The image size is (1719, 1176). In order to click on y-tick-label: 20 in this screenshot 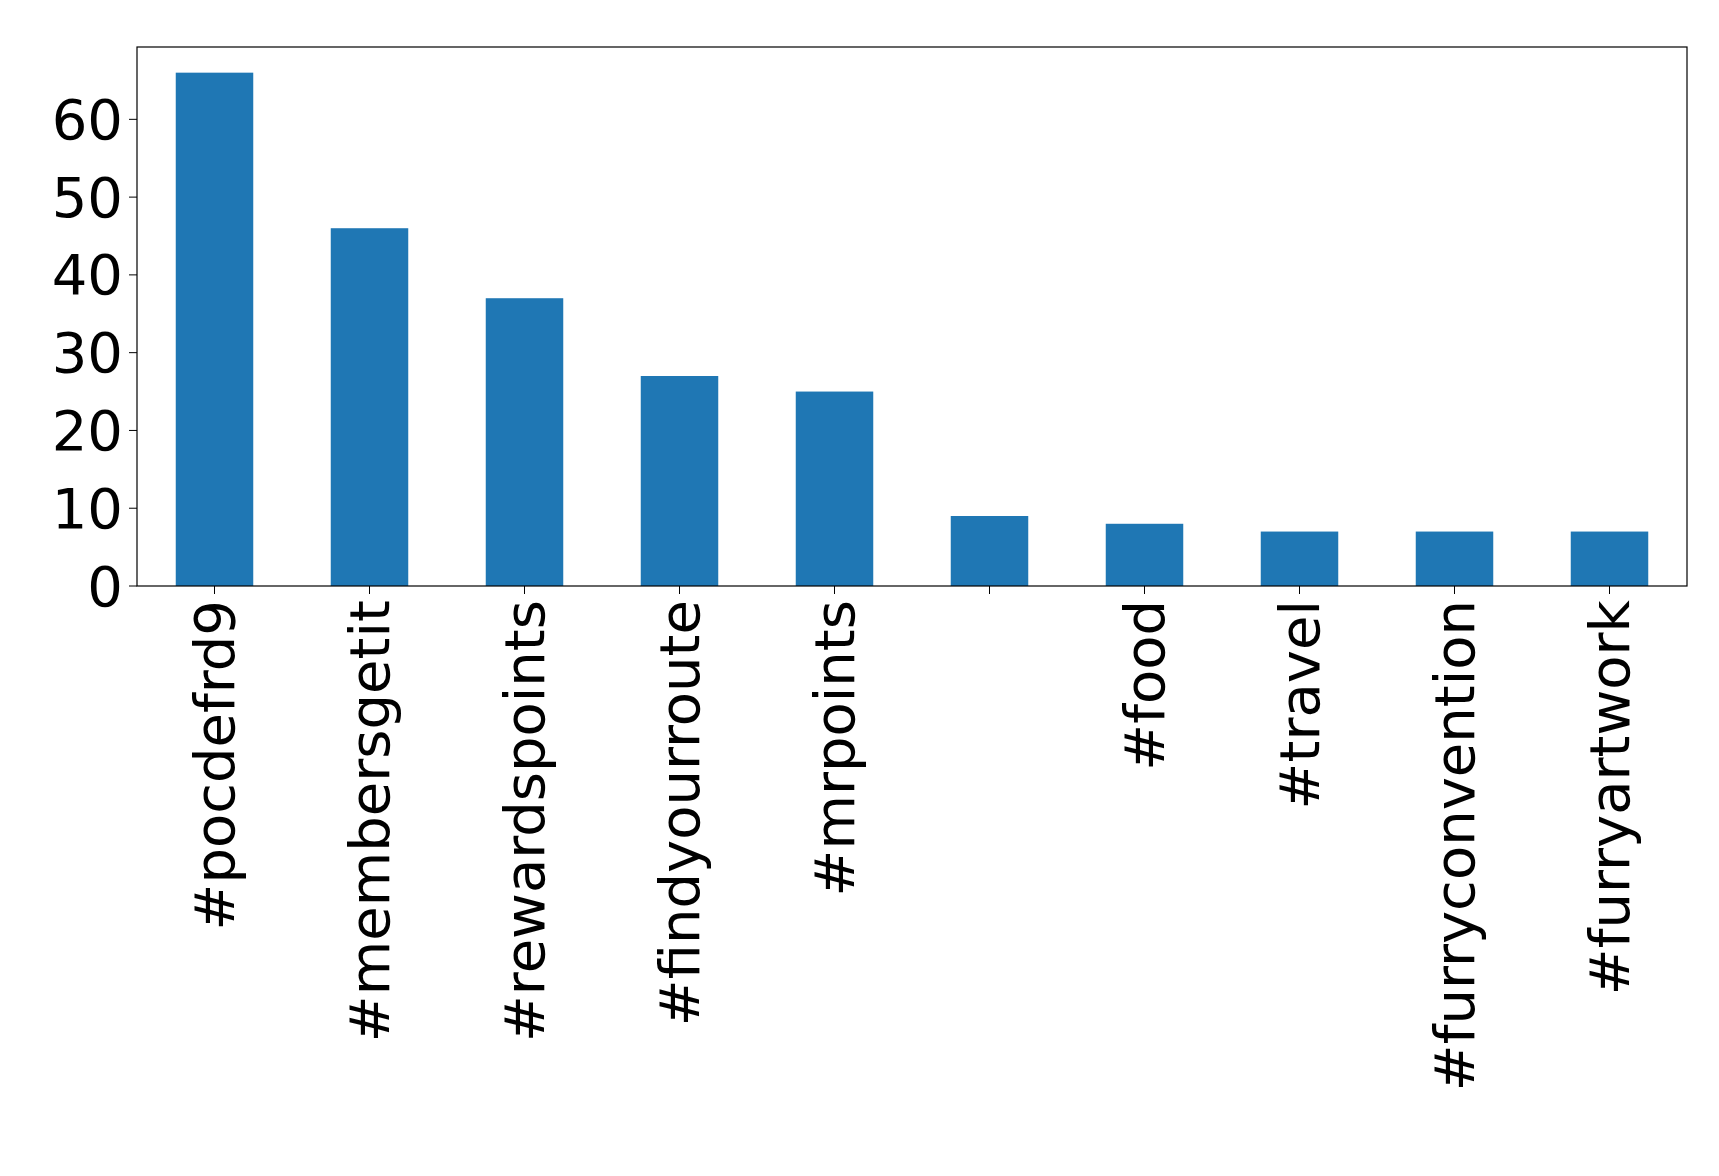, I will do `click(87, 431)`.